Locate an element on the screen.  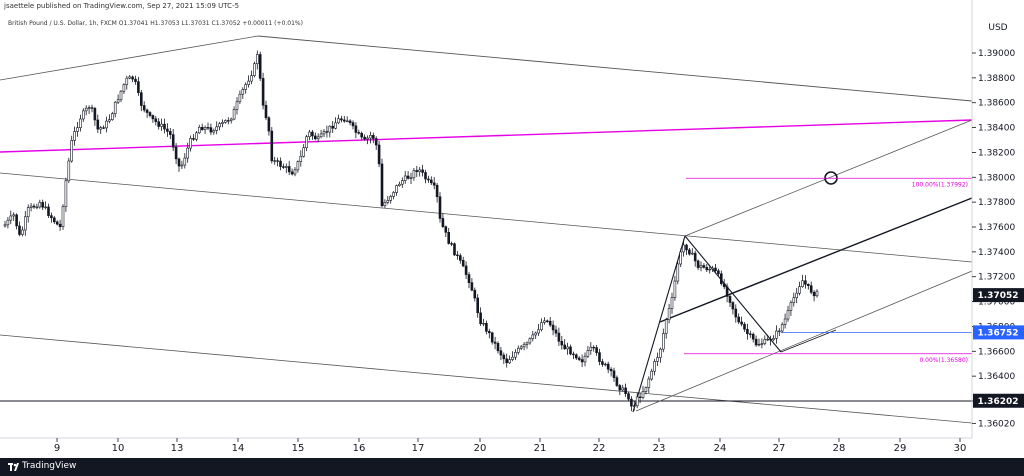
time-tick-label: 28 is located at coordinates (839, 448).